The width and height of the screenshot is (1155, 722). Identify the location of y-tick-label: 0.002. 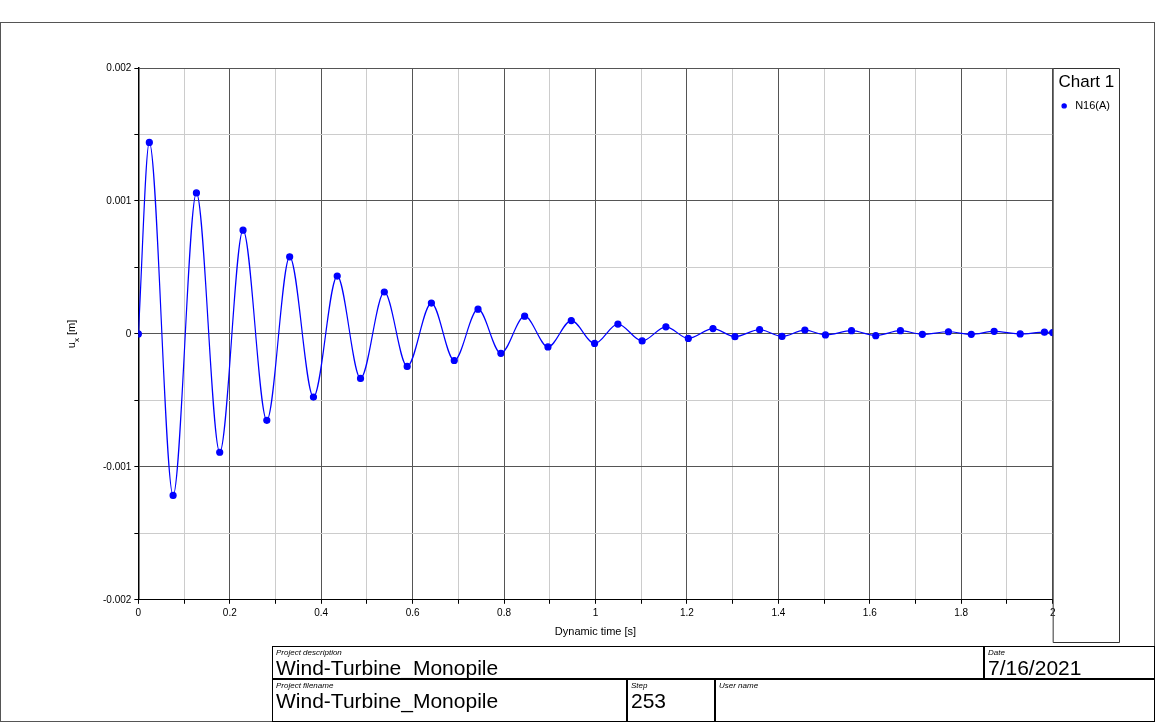
(119, 67).